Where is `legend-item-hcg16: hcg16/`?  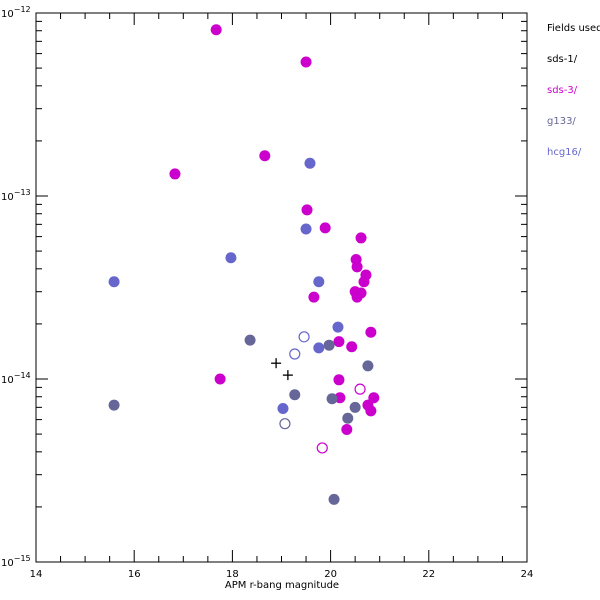
legend-item-hcg16: hcg16/ is located at coordinates (564, 152).